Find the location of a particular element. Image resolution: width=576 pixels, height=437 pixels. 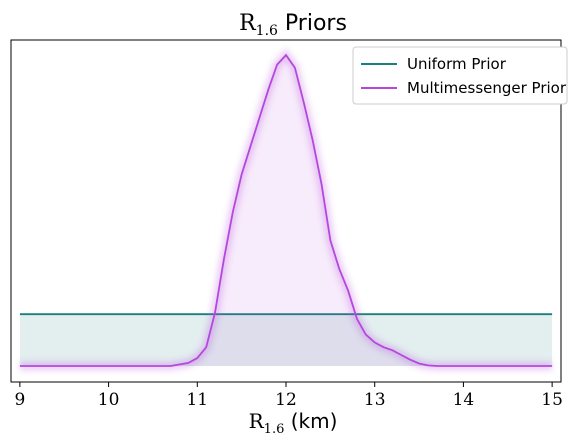

x-tick-label: 10 is located at coordinates (109, 400).